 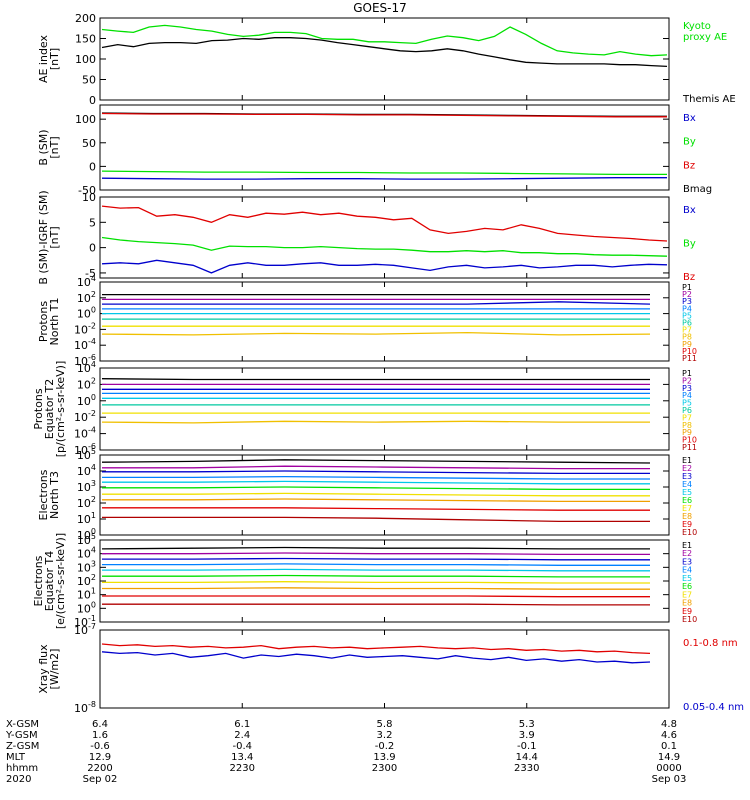 I want to click on y-tick-label: 10⁴, so click(x=86, y=553).